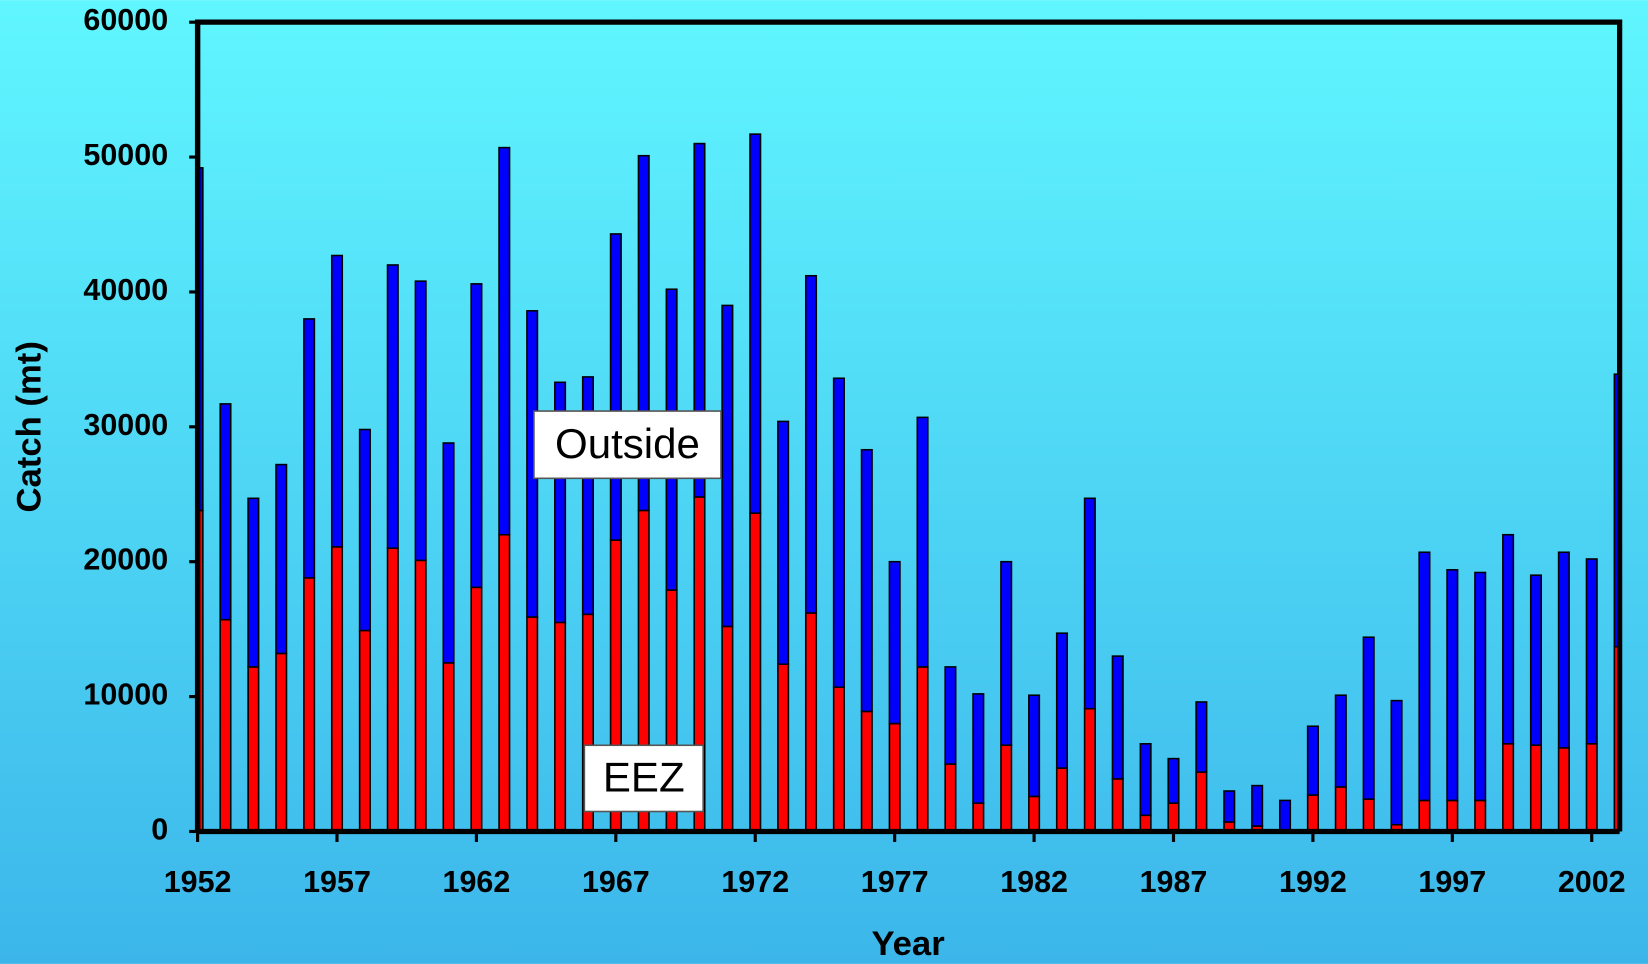 Image resolution: width=1648 pixels, height=964 pixels. What do you see at coordinates (1313, 882) in the screenshot?
I see `x-tick-label: 1992` at bounding box center [1313, 882].